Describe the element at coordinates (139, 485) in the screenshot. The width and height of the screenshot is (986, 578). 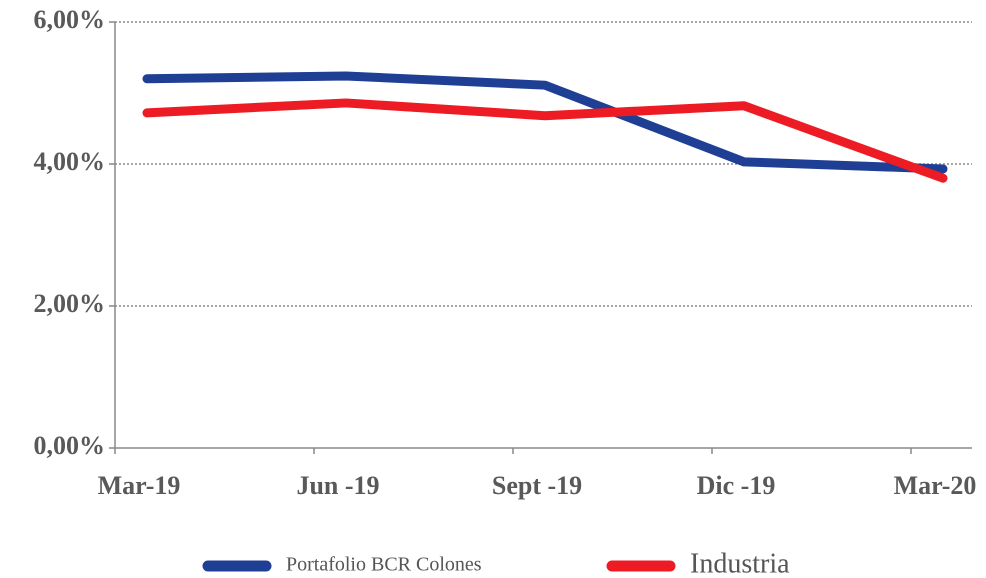
I see `x-tick-label: Mar-19` at that location.